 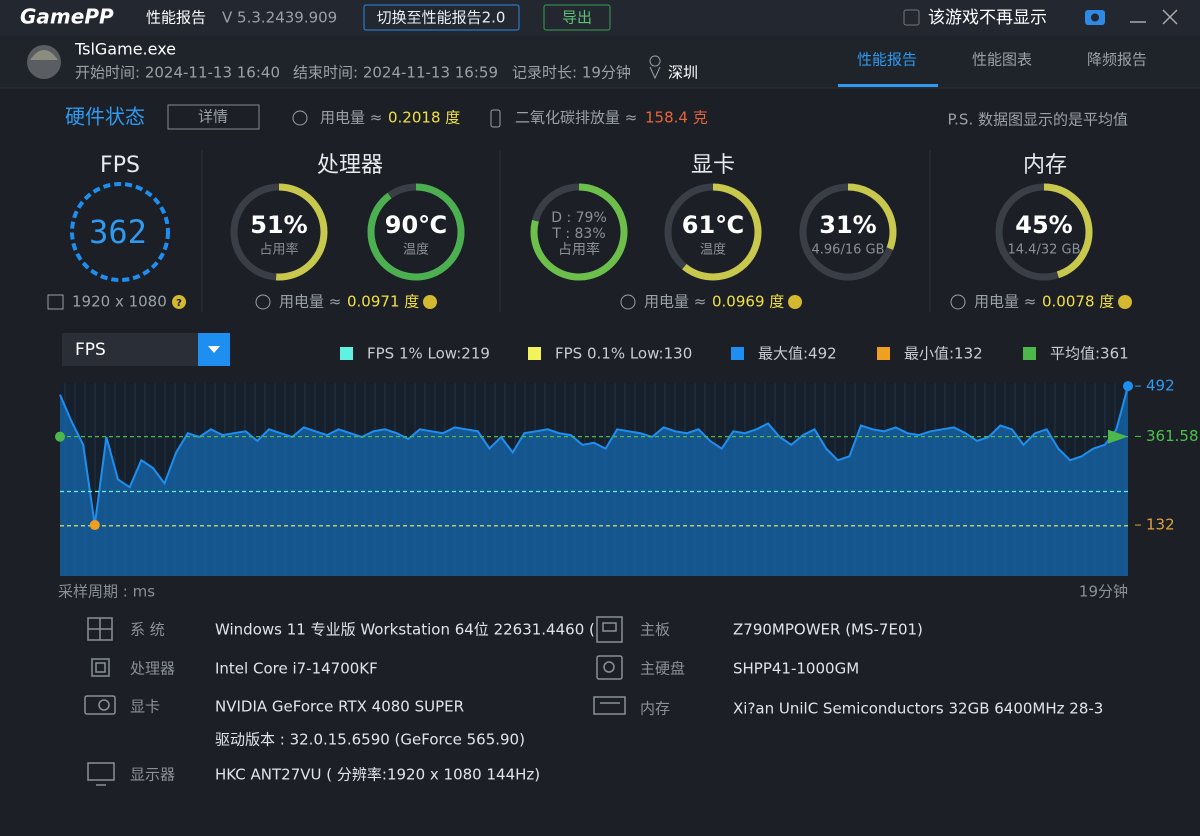 What do you see at coordinates (424, 118) in the screenshot?
I see `power-value: 0.2018 度` at bounding box center [424, 118].